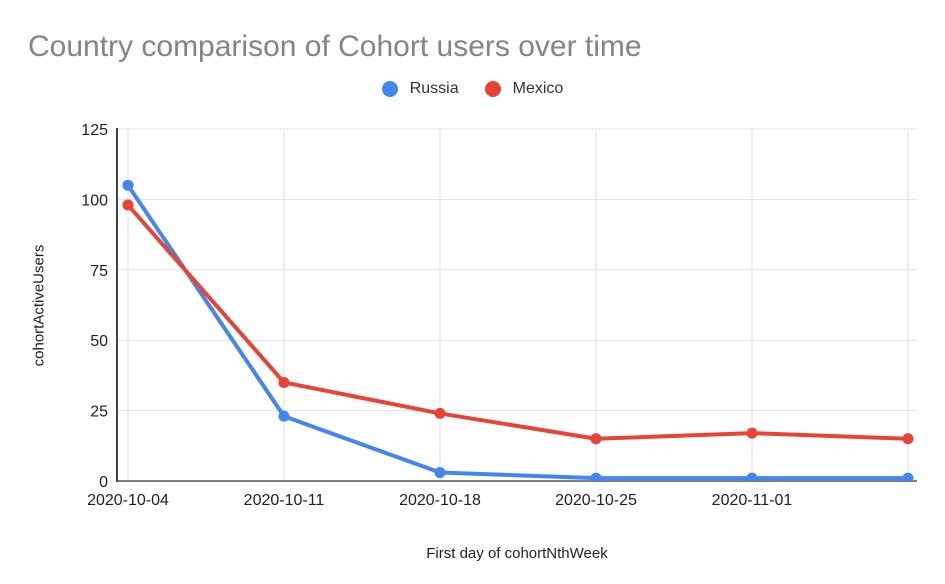  I want to click on legend-label-russia: Russia, so click(434, 88).